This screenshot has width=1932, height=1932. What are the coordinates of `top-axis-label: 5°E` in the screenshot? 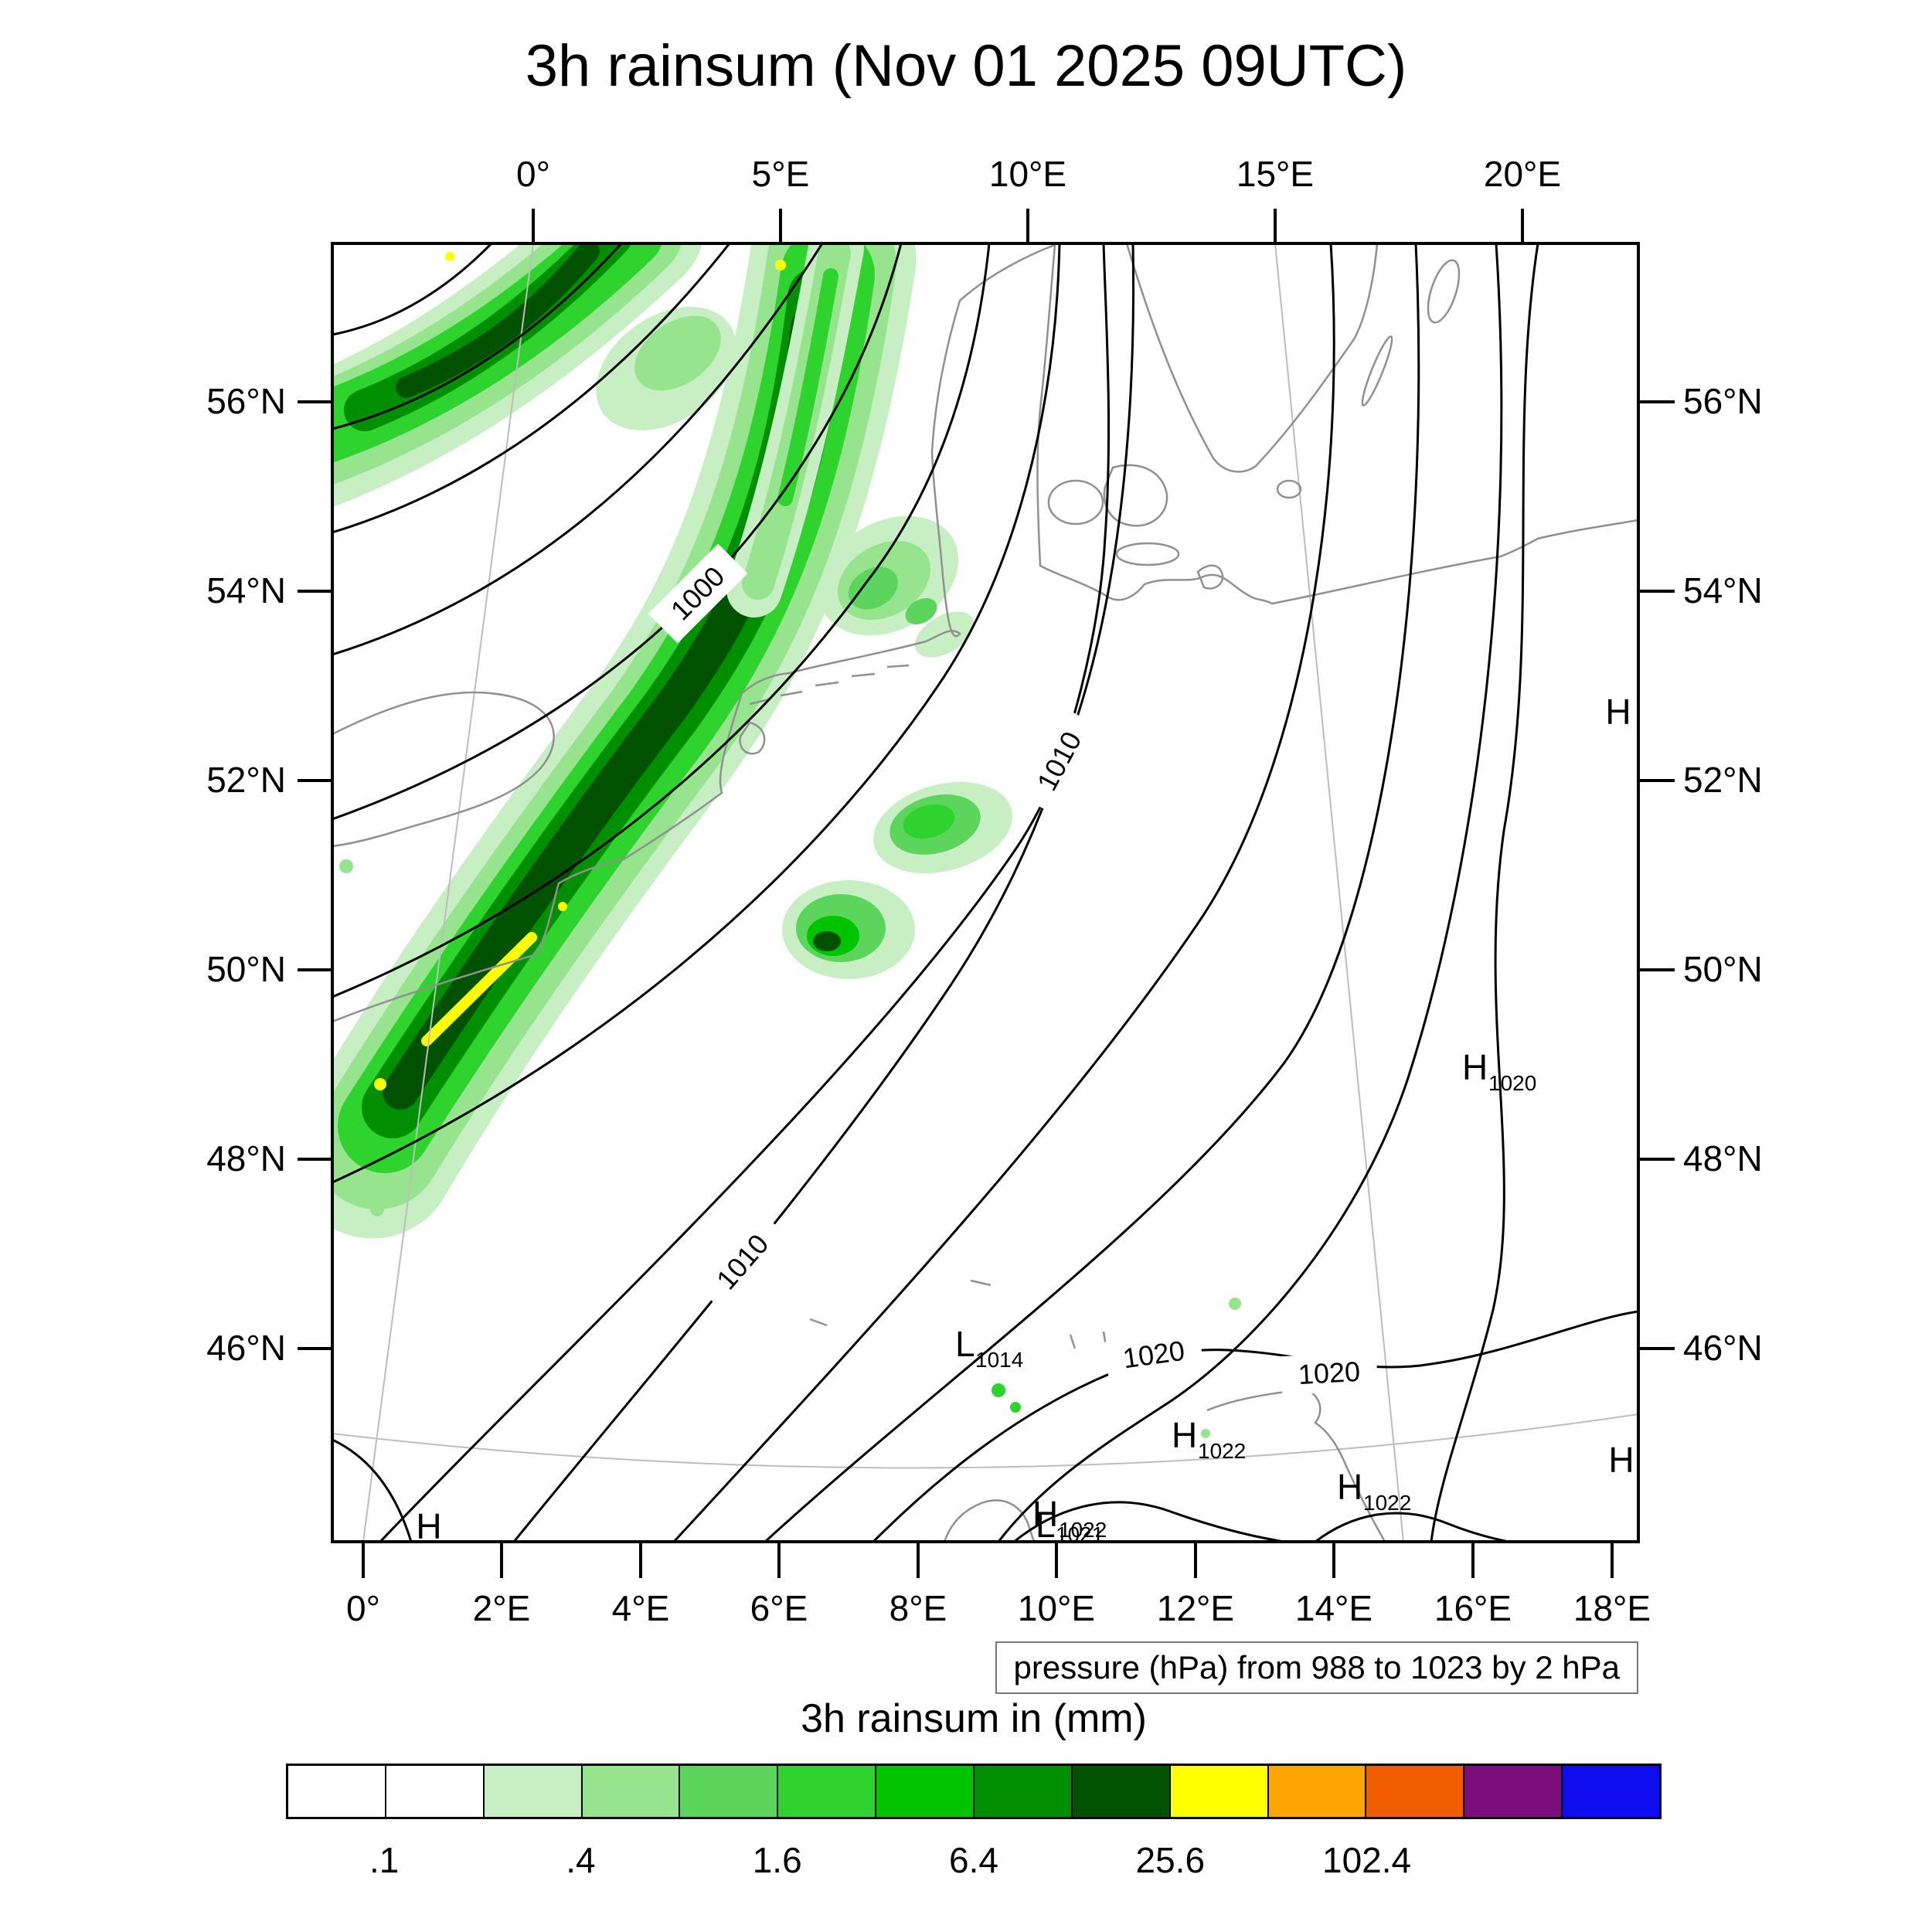 It's located at (780, 174).